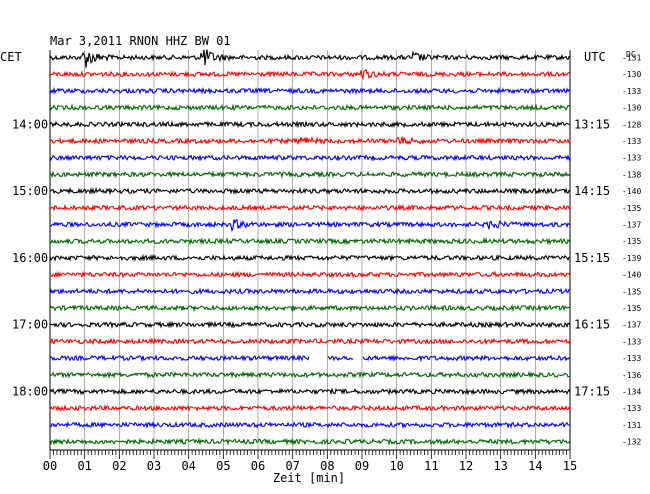 This screenshot has width=650, height=494. I want to click on dc-offset-value: -136, so click(631, 375).